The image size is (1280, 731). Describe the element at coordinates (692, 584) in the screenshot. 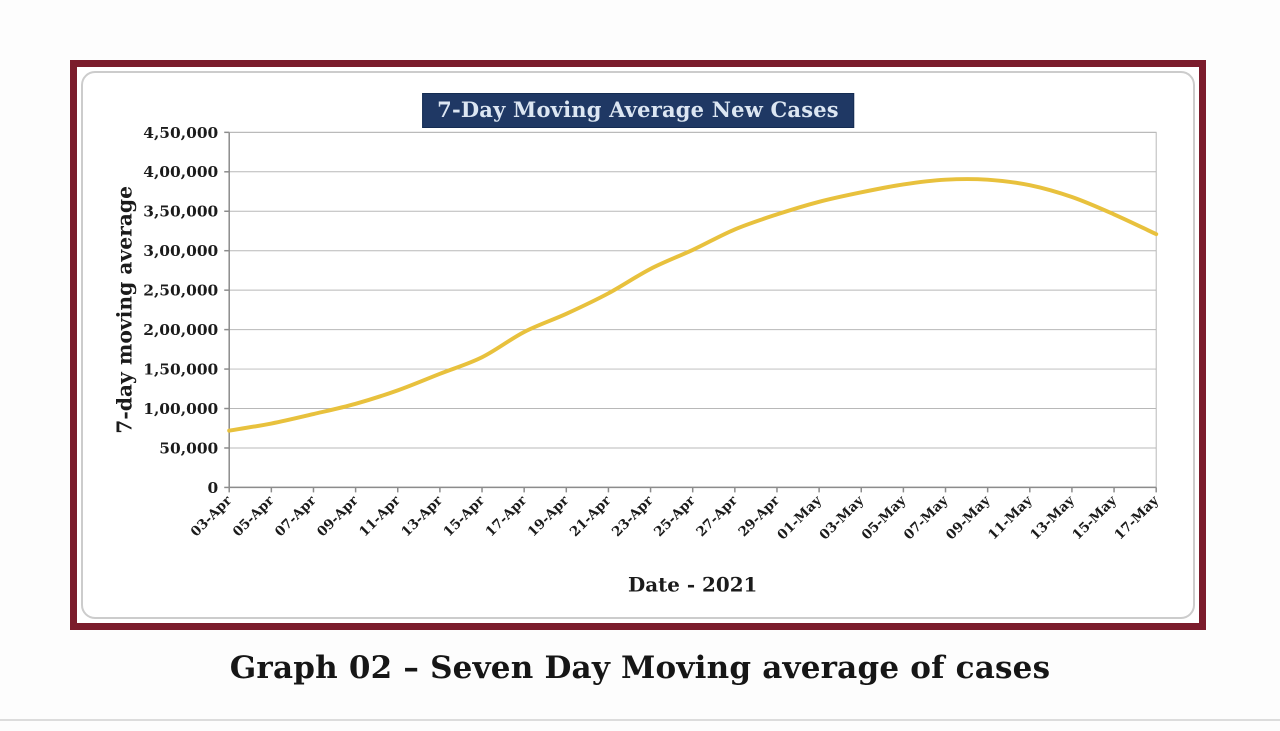

I see `x-axis-title: Date - 2021` at that location.